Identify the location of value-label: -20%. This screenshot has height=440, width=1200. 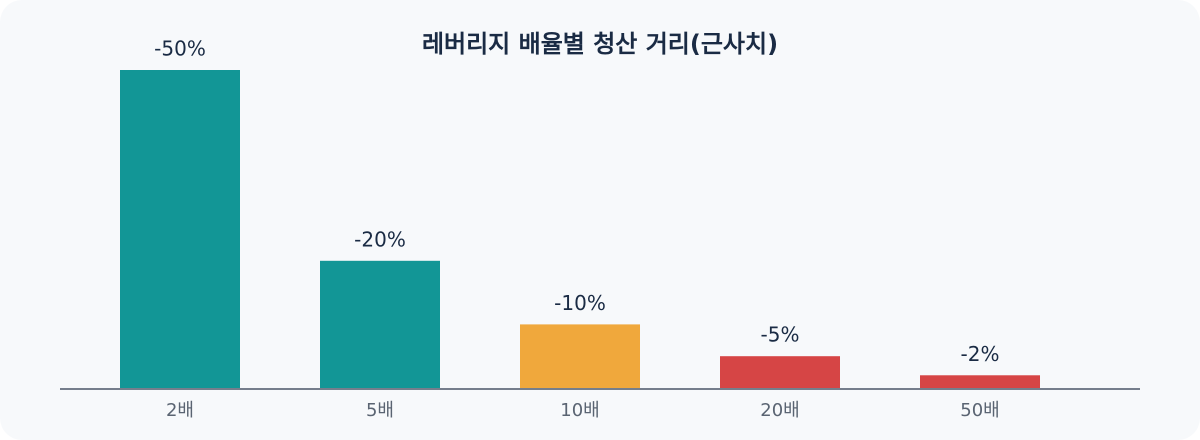
(380, 239).